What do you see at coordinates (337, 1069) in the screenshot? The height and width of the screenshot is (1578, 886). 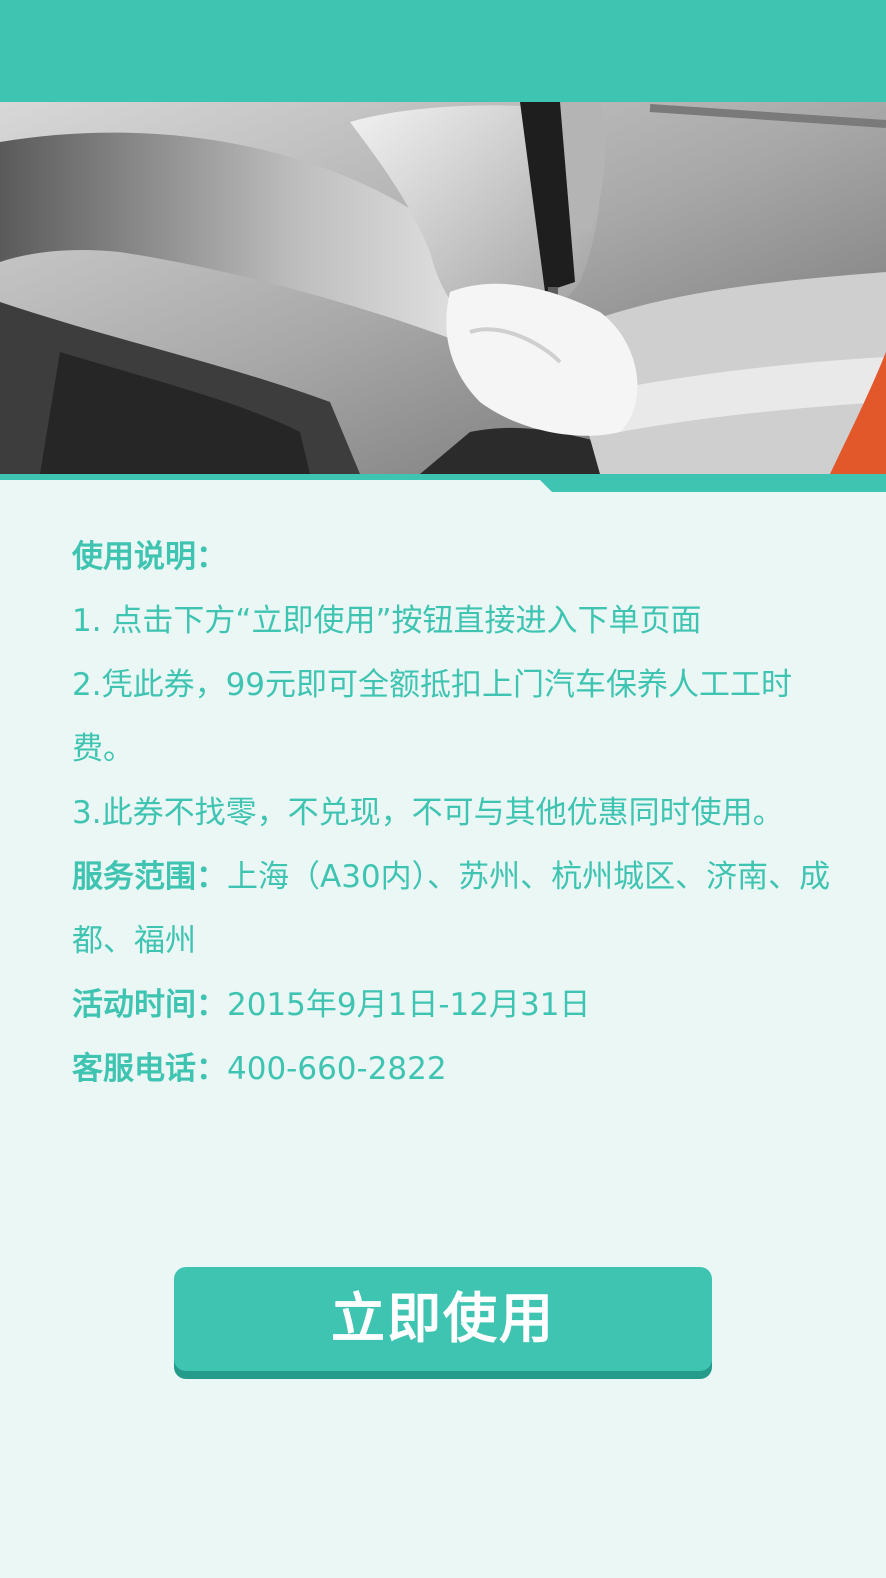 I see `customer-service-phone: 400-660-2822` at bounding box center [337, 1069].